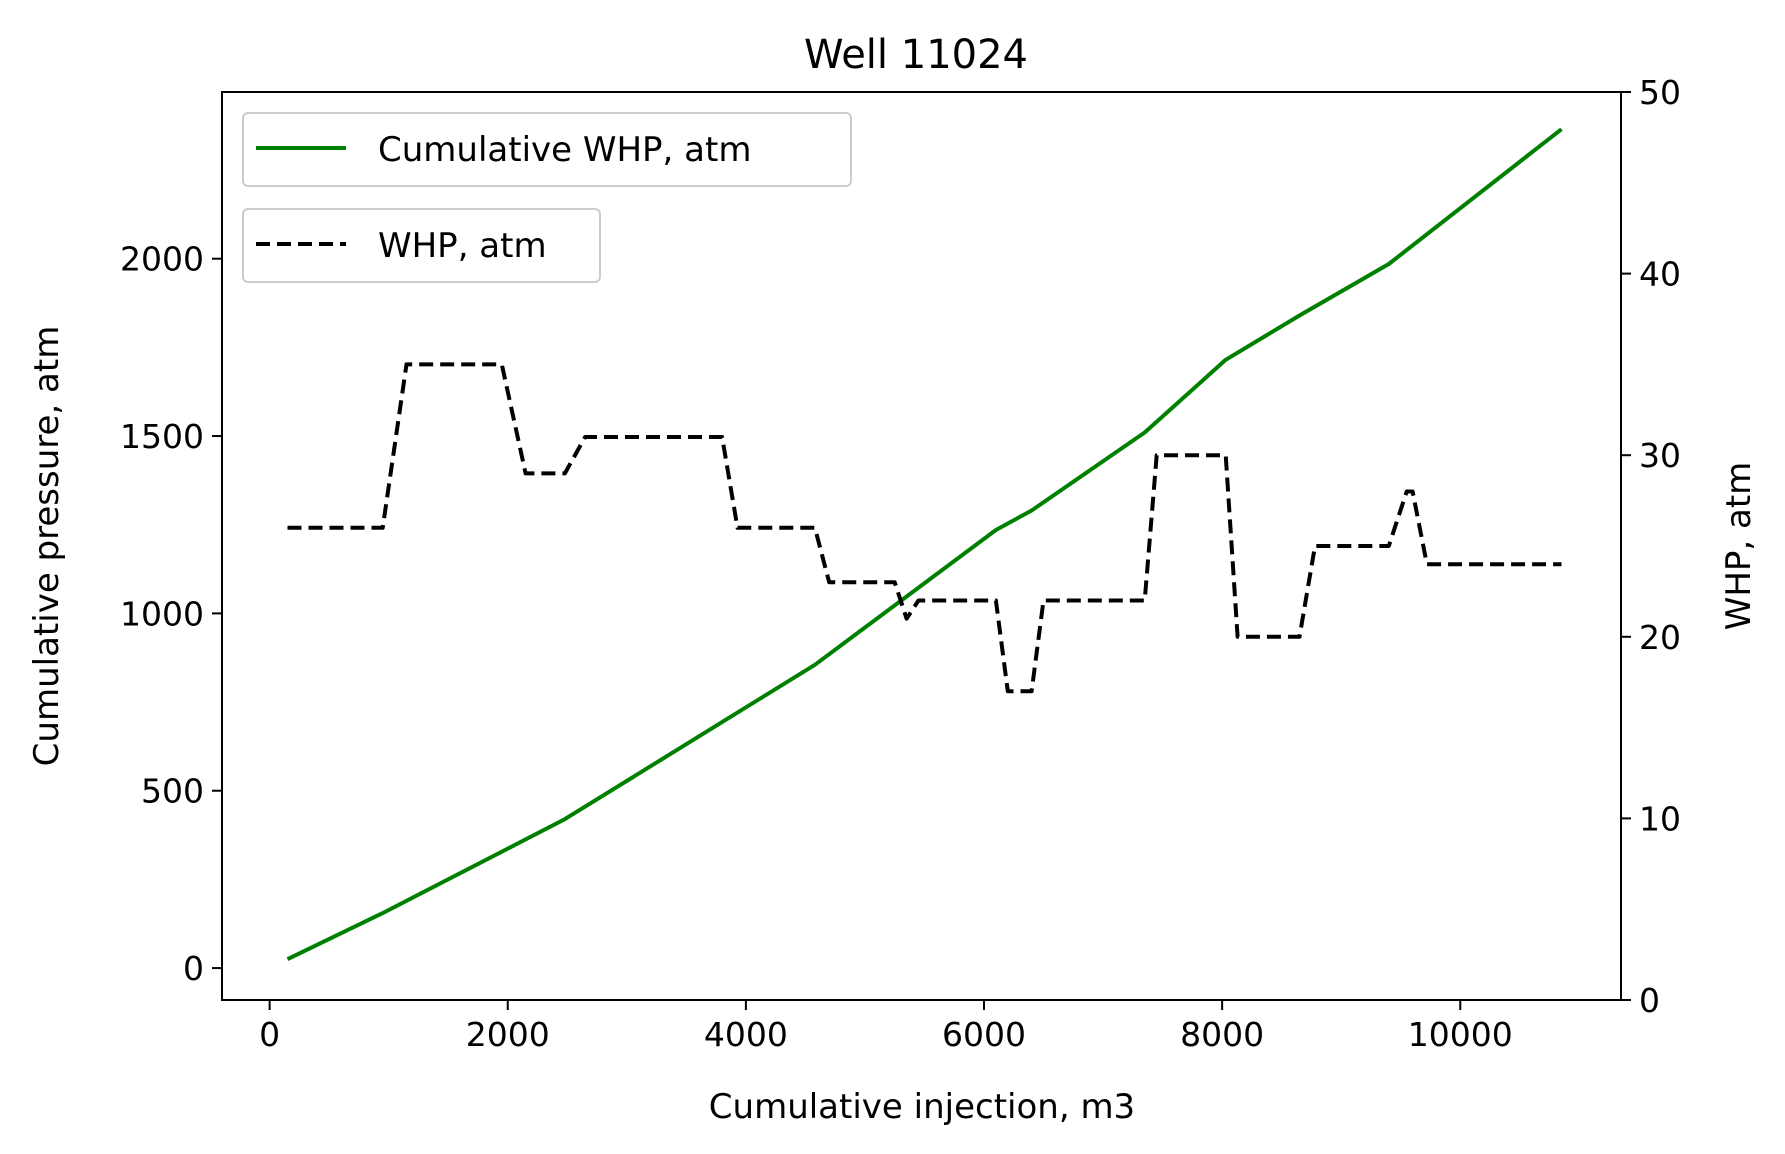  What do you see at coordinates (47, 546) in the screenshot?
I see `left-y-axis-label: Cumulative pressure, atm` at bounding box center [47, 546].